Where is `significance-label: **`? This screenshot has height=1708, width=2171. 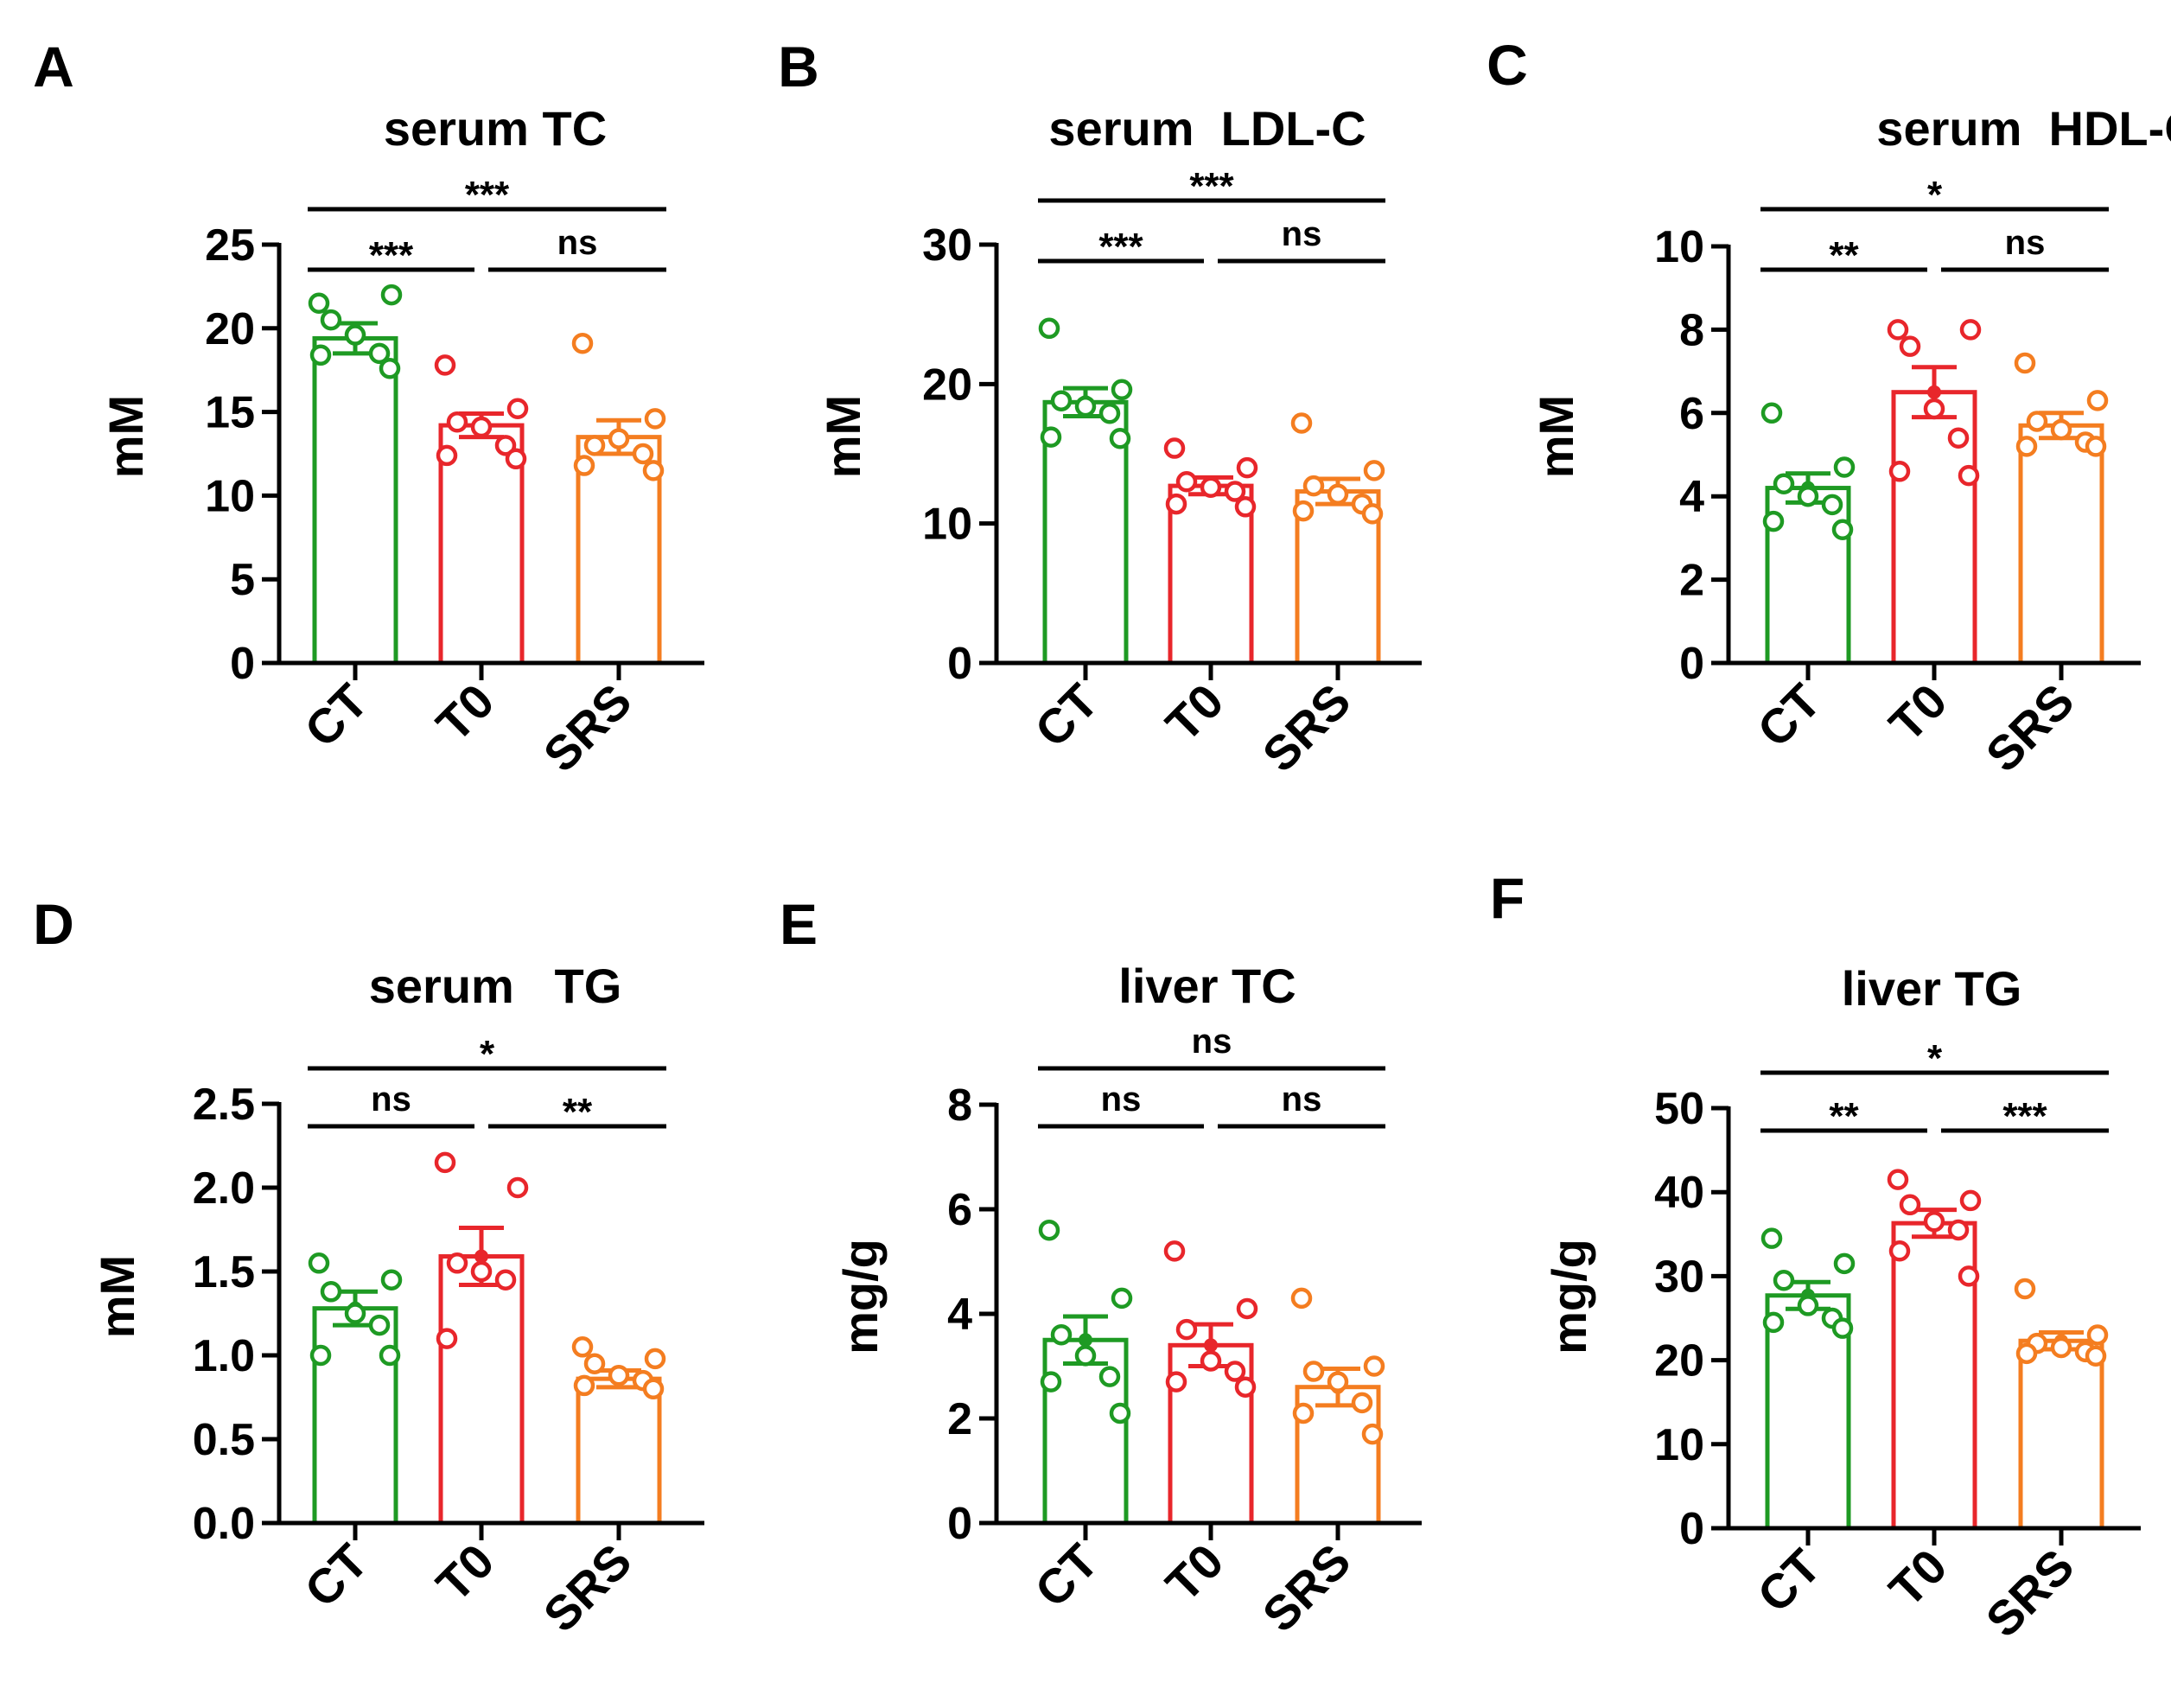 significance-label: ** is located at coordinates (1844, 1116).